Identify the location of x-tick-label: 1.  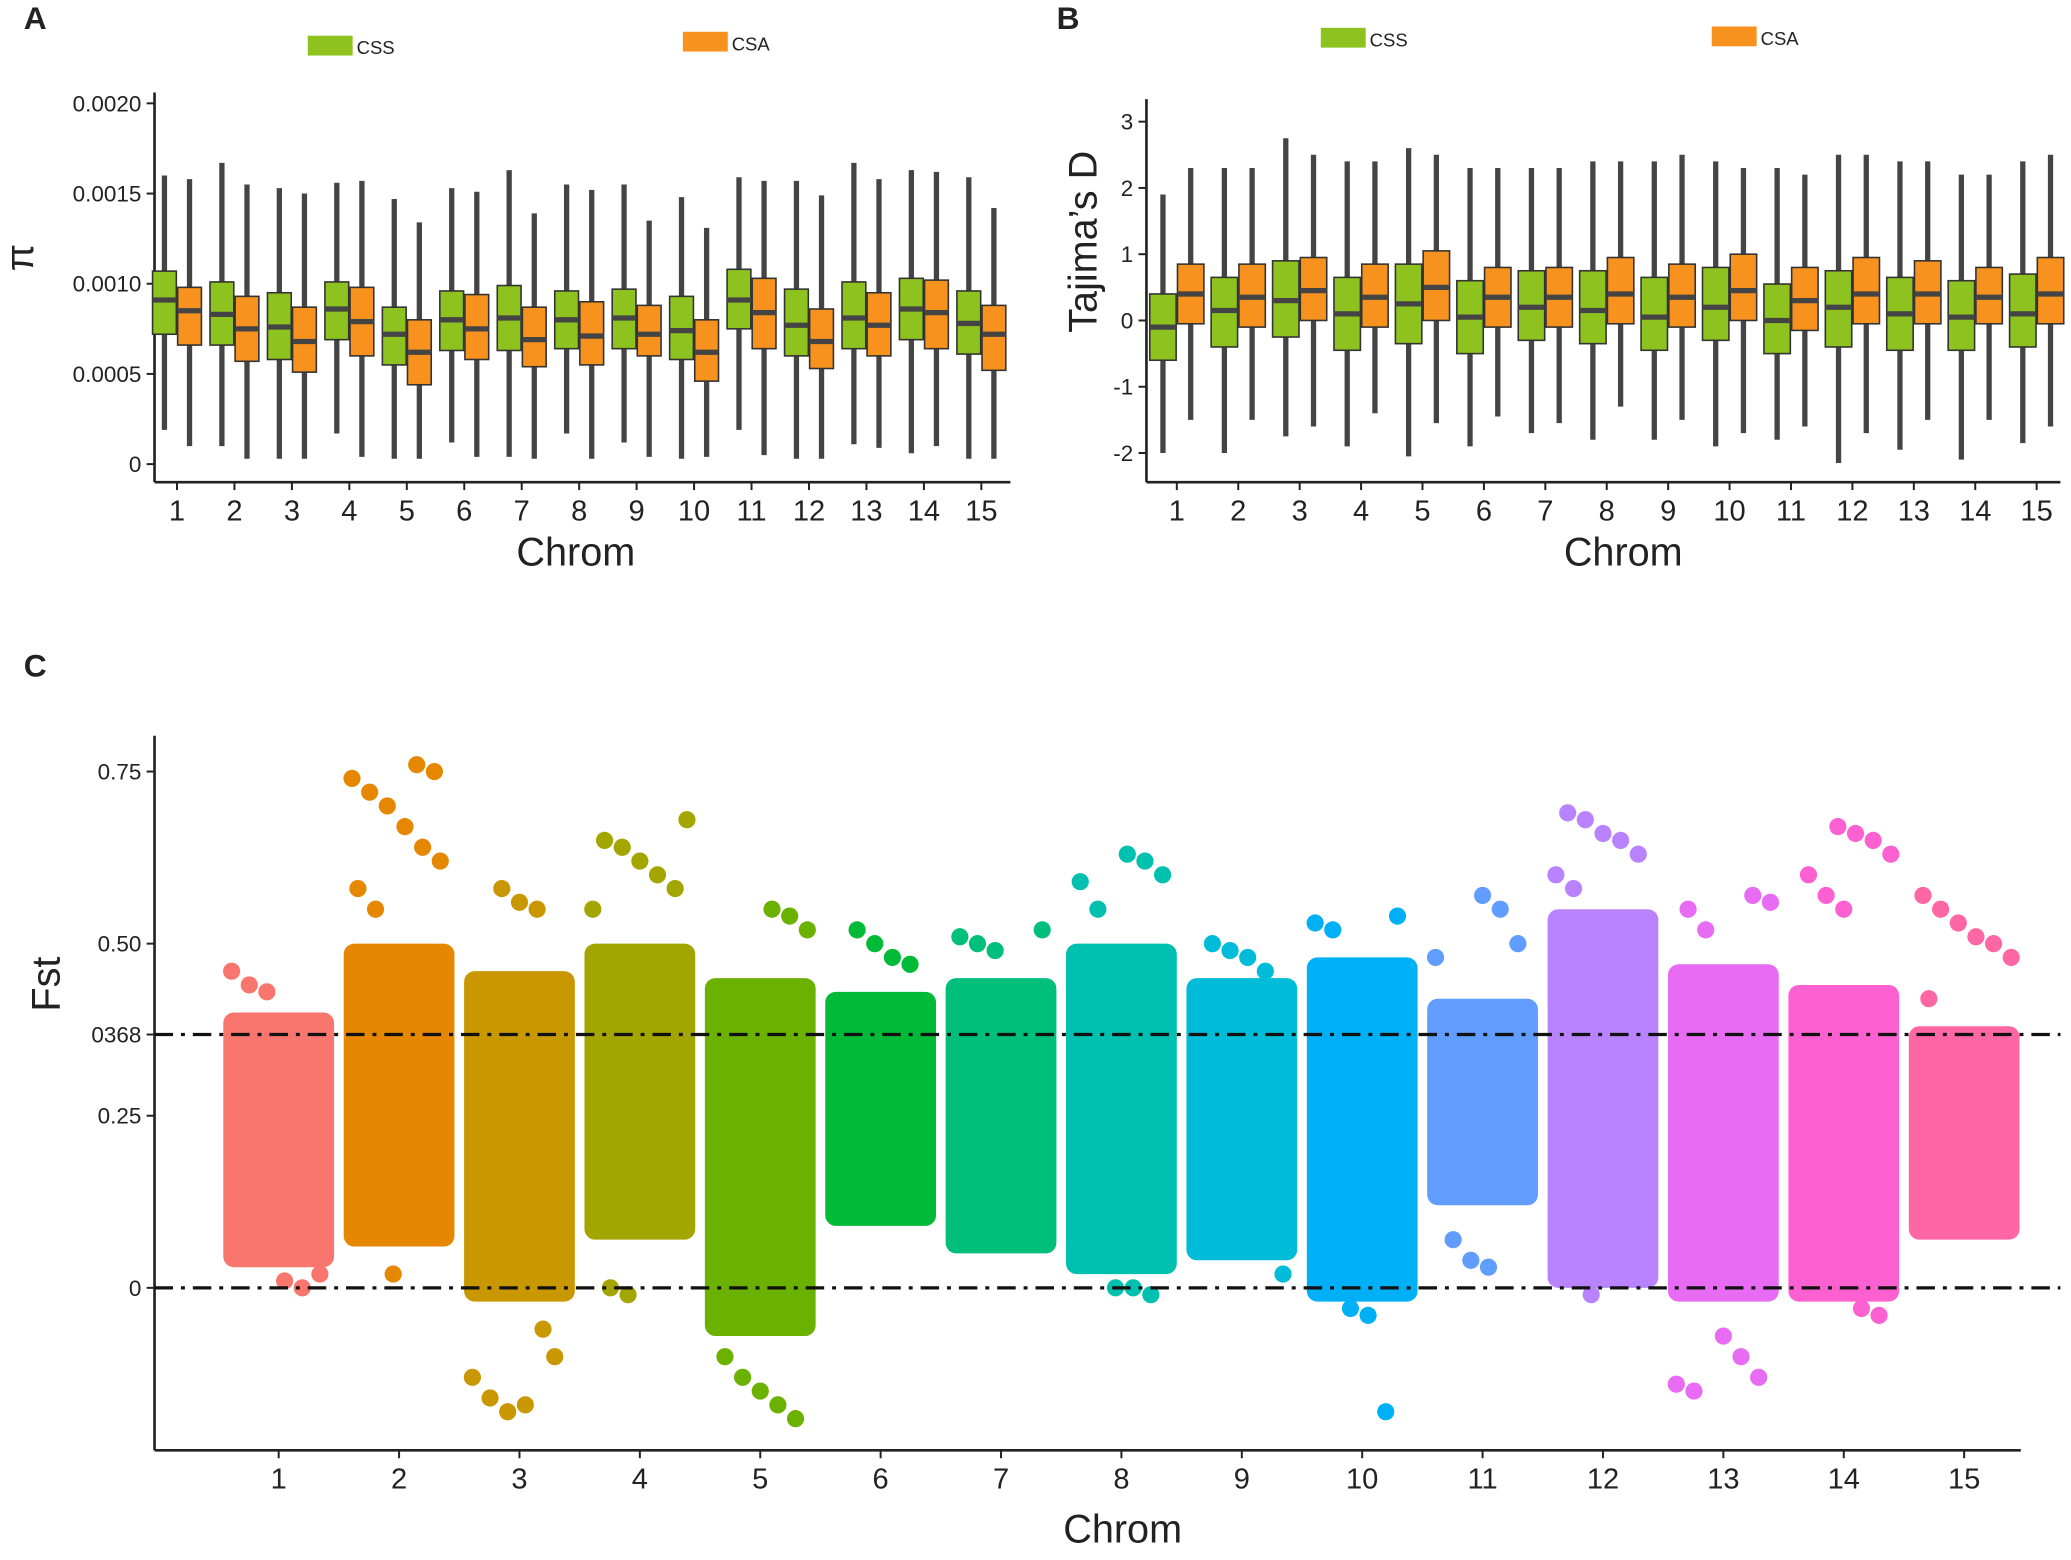
(177, 511).